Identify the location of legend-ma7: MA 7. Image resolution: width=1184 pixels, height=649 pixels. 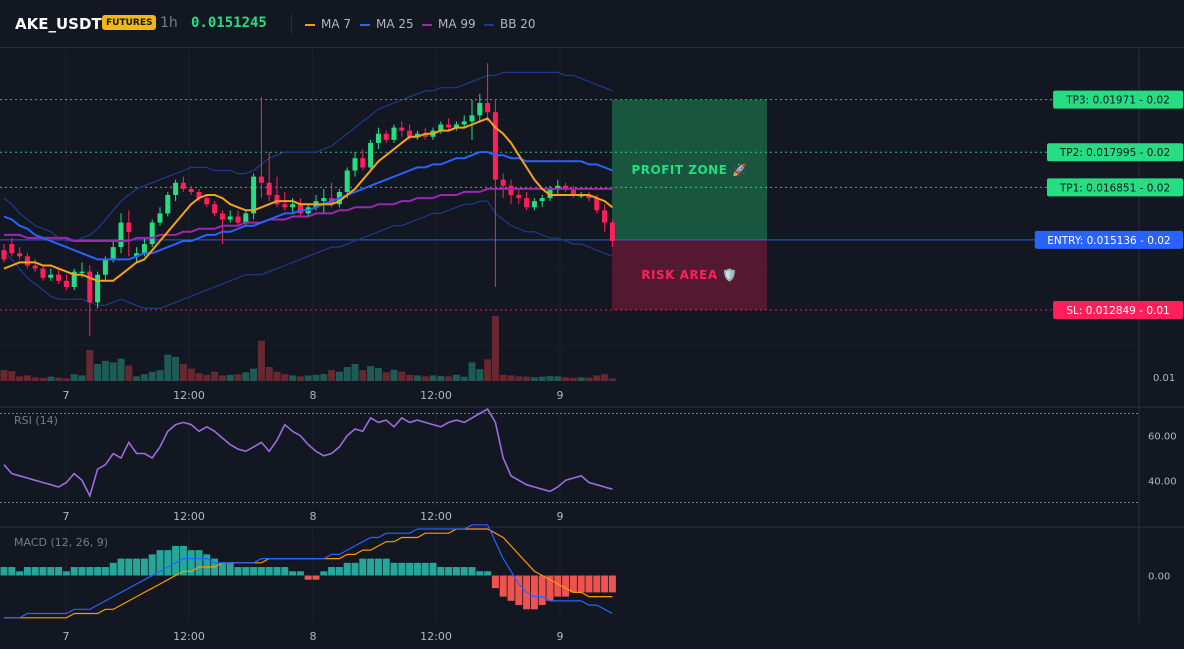
(328, 24).